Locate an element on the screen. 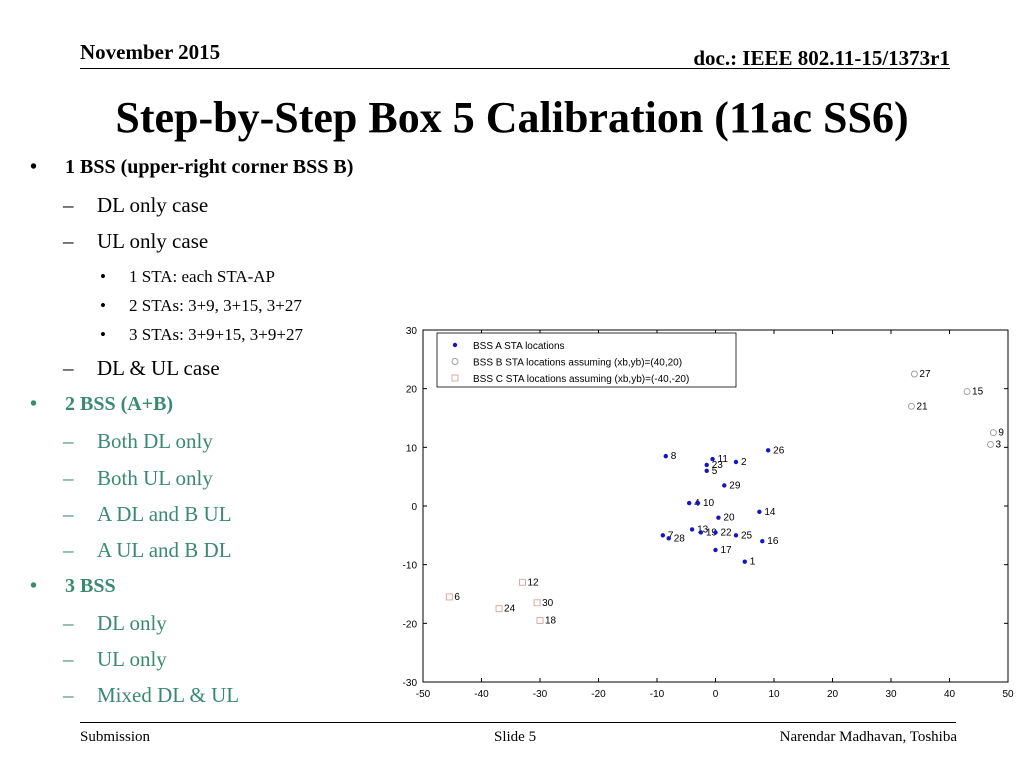 The width and height of the screenshot is (1024, 768). y-tick-label: 30 is located at coordinates (412, 331).